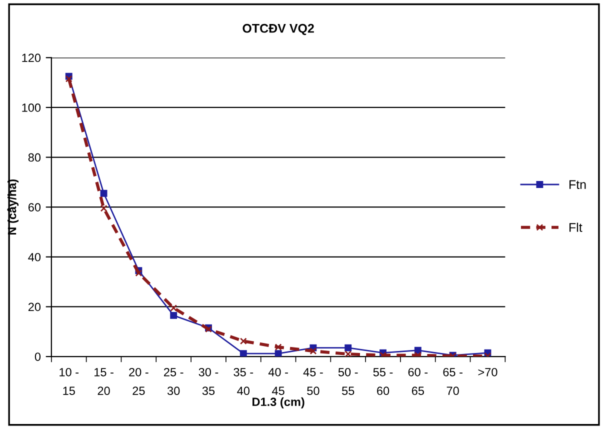 The height and width of the screenshot is (427, 605). Describe the element at coordinates (348, 382) in the screenshot. I see `x-tick-label: 50 - 55` at that location.